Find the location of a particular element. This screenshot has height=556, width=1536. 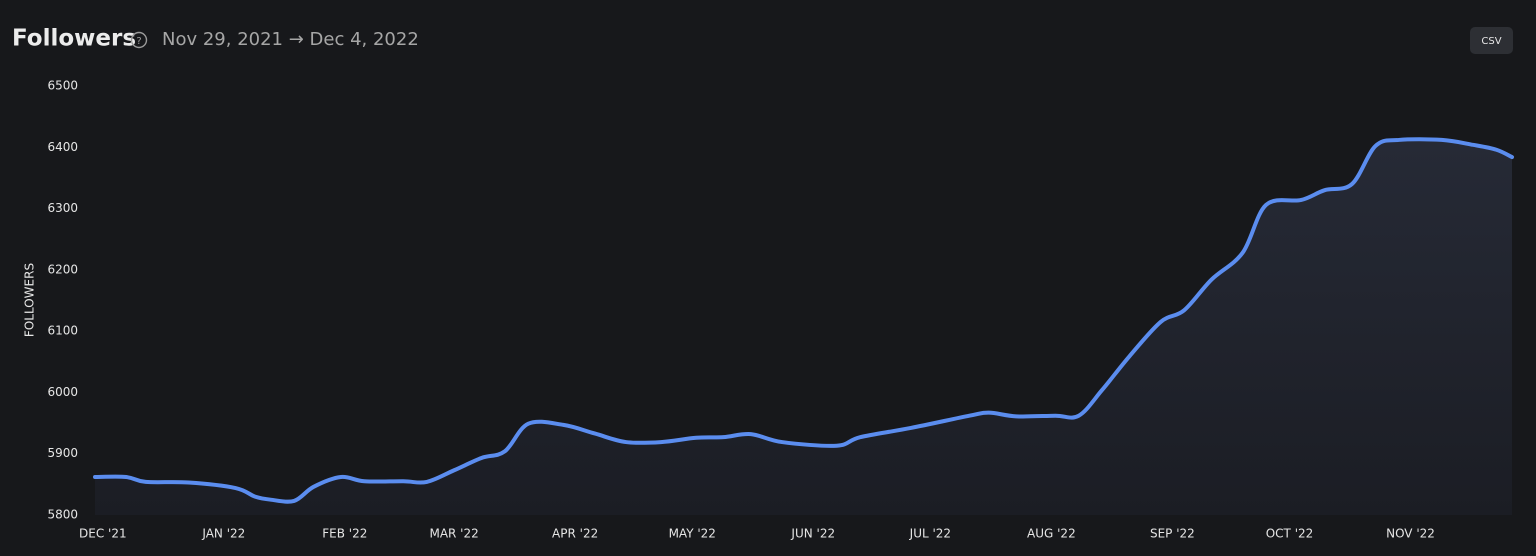

csv-button: CSV is located at coordinates (1491, 40).